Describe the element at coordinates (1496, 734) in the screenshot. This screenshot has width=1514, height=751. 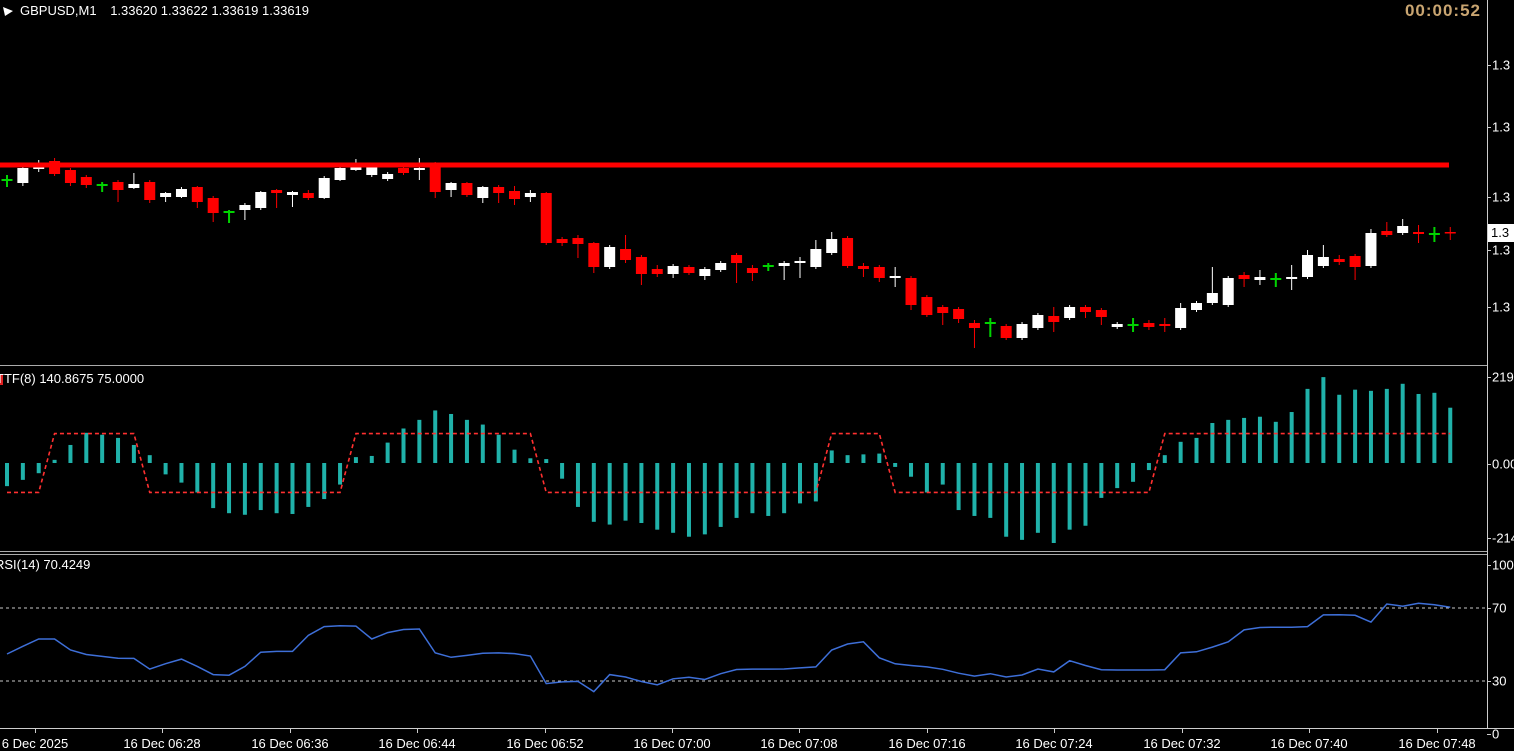
I see `rsi-axis-label: 0` at that location.